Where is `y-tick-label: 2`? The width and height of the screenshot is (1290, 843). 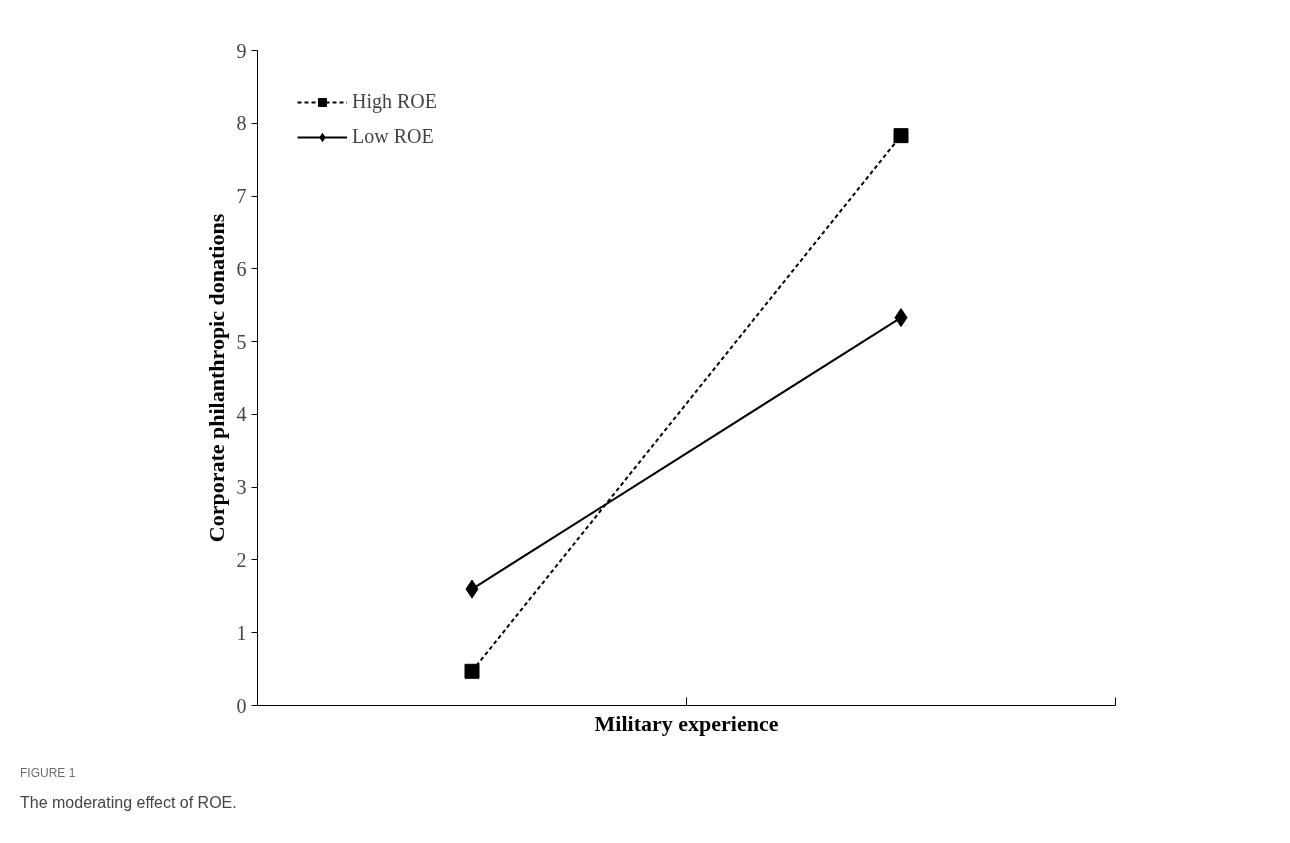 y-tick-label: 2 is located at coordinates (241, 559).